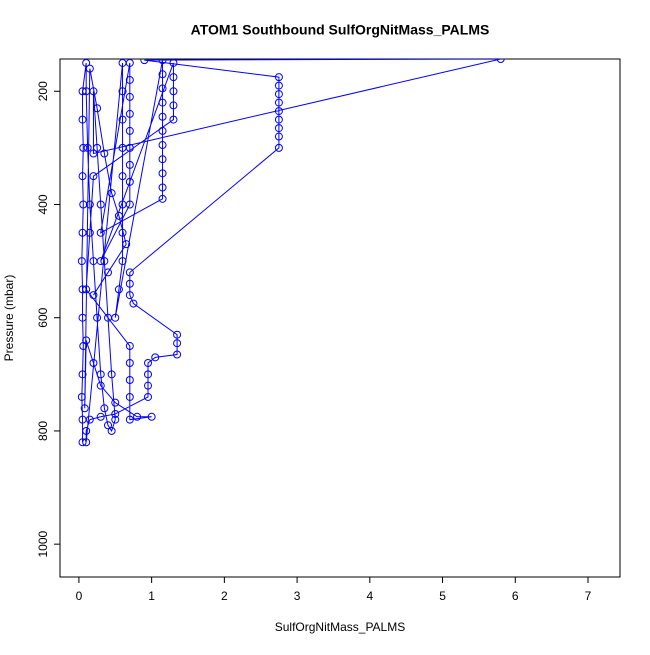 The width and height of the screenshot is (650, 655). Describe the element at coordinates (9, 318) in the screenshot. I see `y-axis-label: Pressure (mbar)` at that location.